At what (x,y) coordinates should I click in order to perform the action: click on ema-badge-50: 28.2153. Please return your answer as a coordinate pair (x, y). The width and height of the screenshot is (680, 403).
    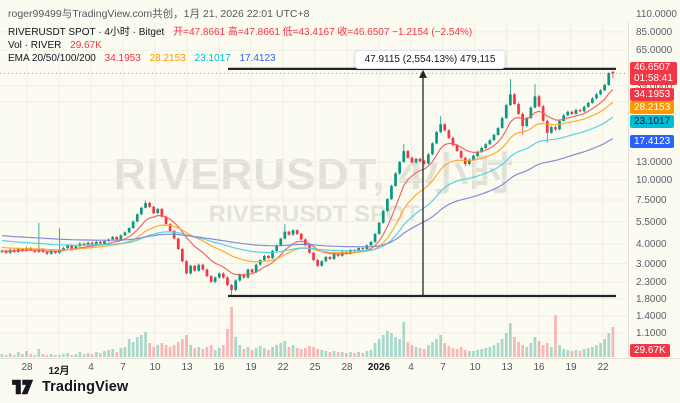
    Looking at the image, I should click on (652, 108).